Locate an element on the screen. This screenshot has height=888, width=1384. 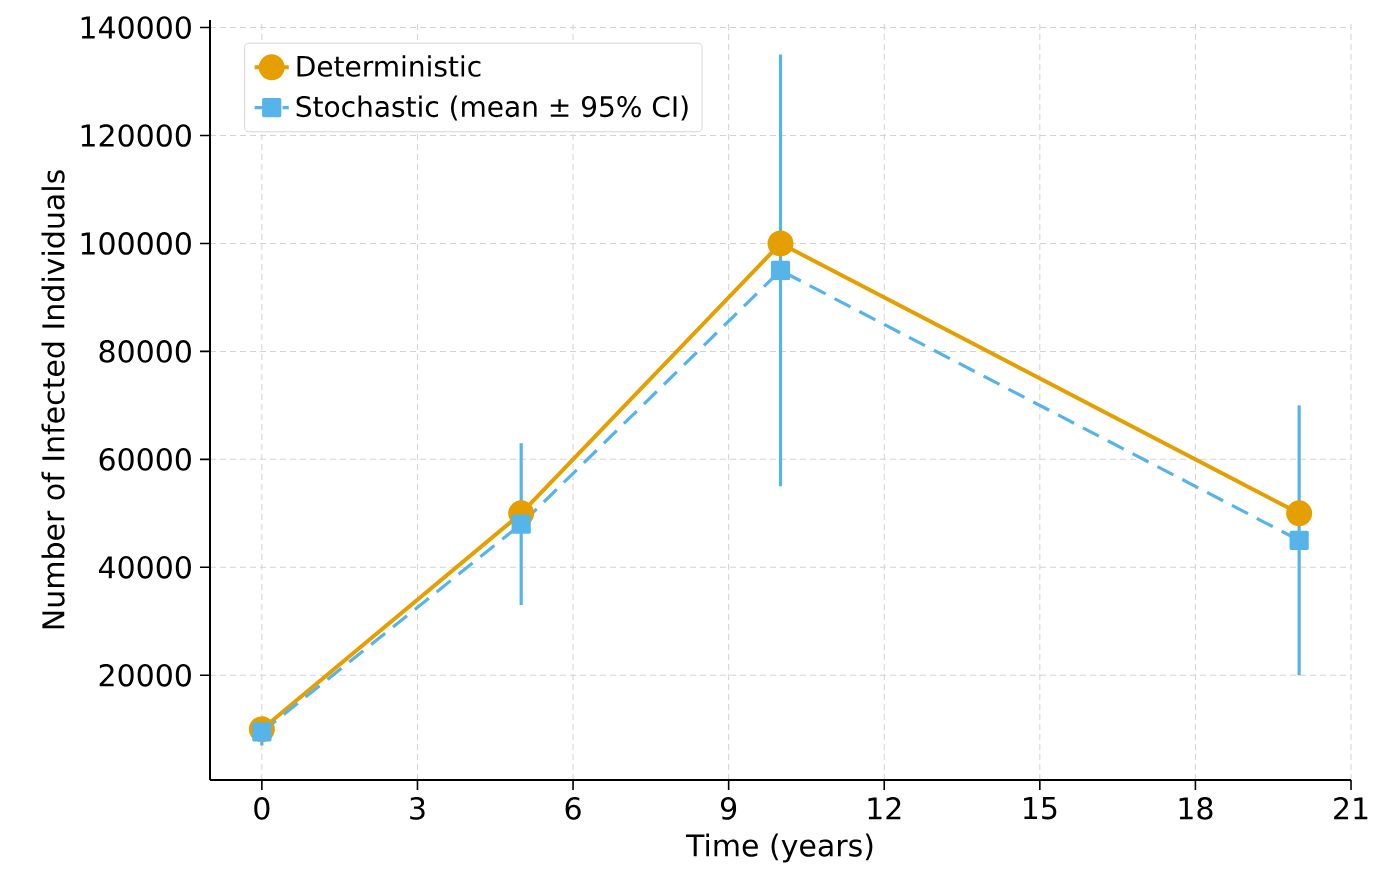
x-tick-label: 6 is located at coordinates (573, 808).